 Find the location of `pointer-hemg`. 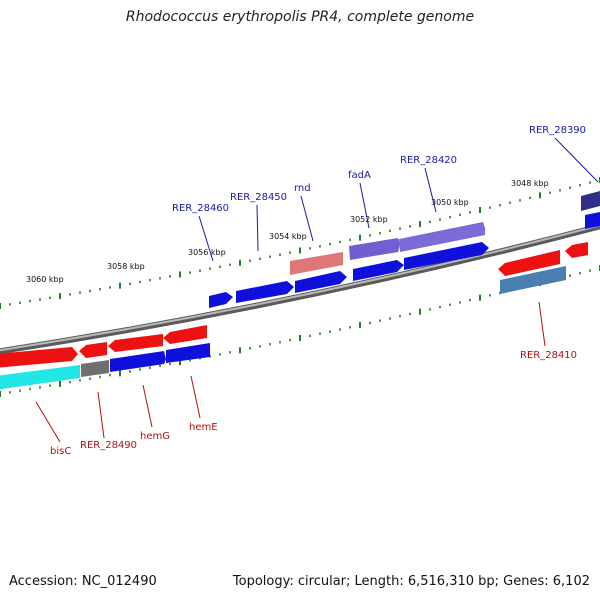

pointer-hemg is located at coordinates (147, 406).